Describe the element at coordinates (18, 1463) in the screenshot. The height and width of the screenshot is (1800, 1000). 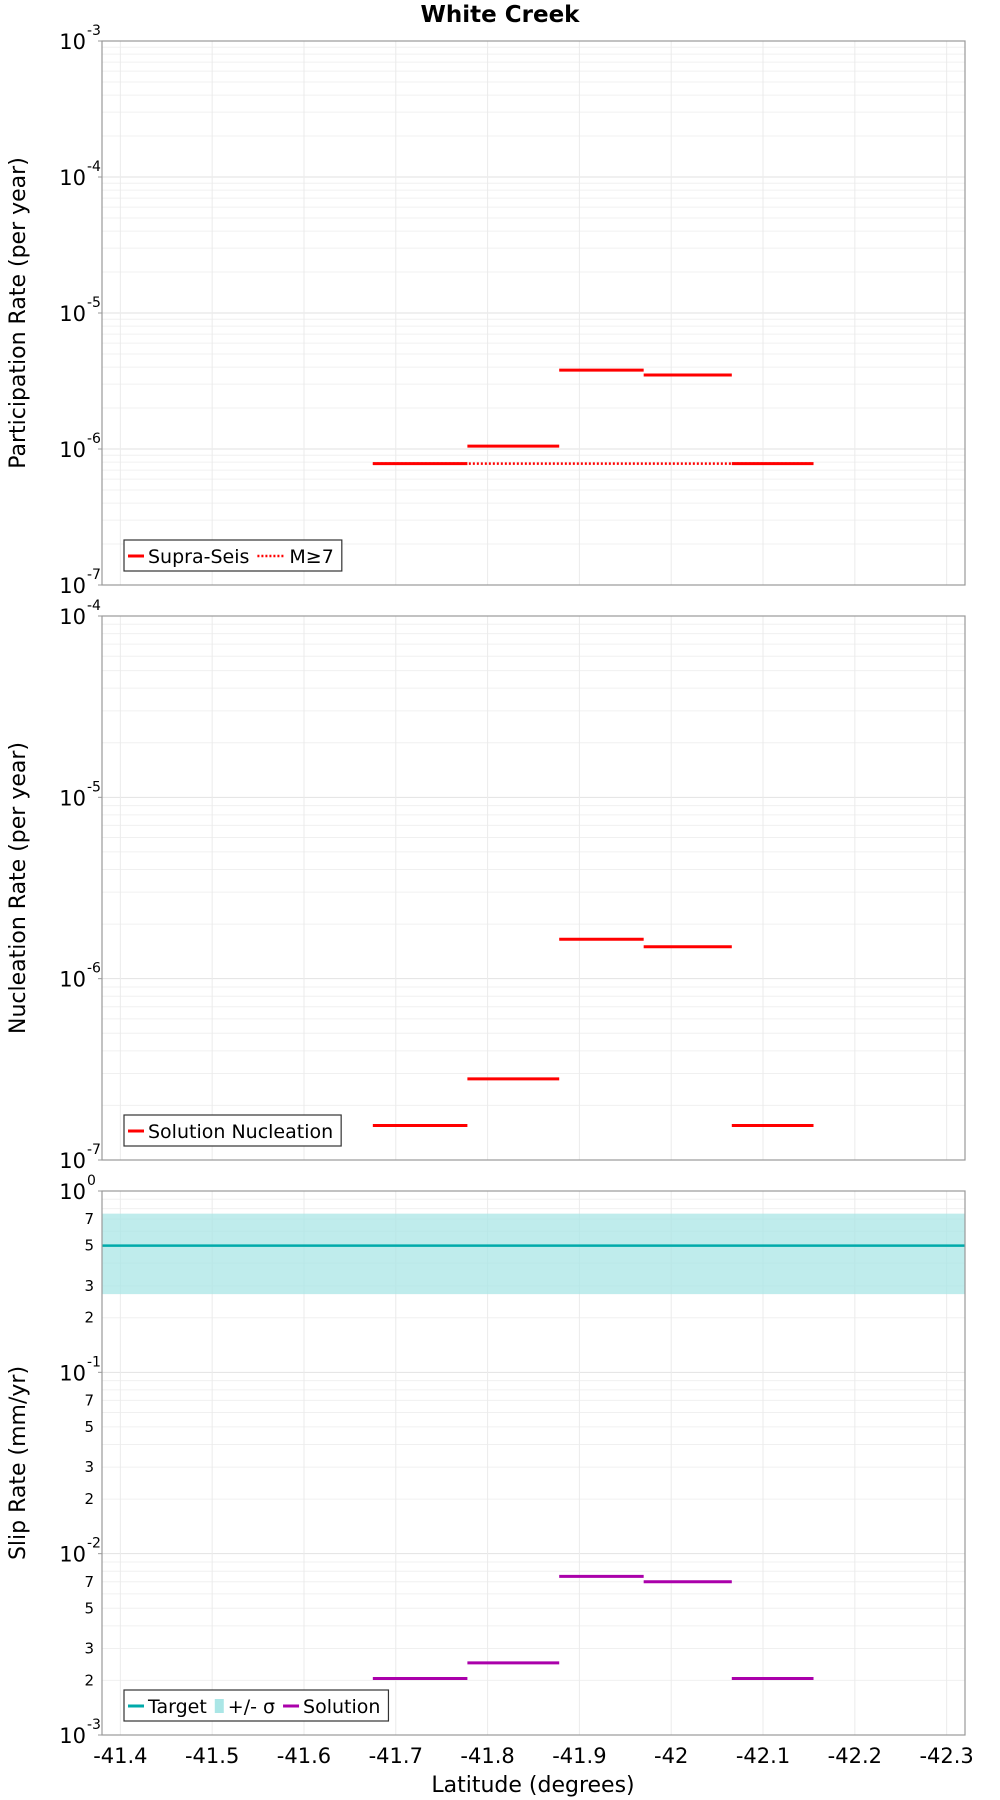
I see `slip-y-axis-label: Slip Rate (mm/yr)` at that location.